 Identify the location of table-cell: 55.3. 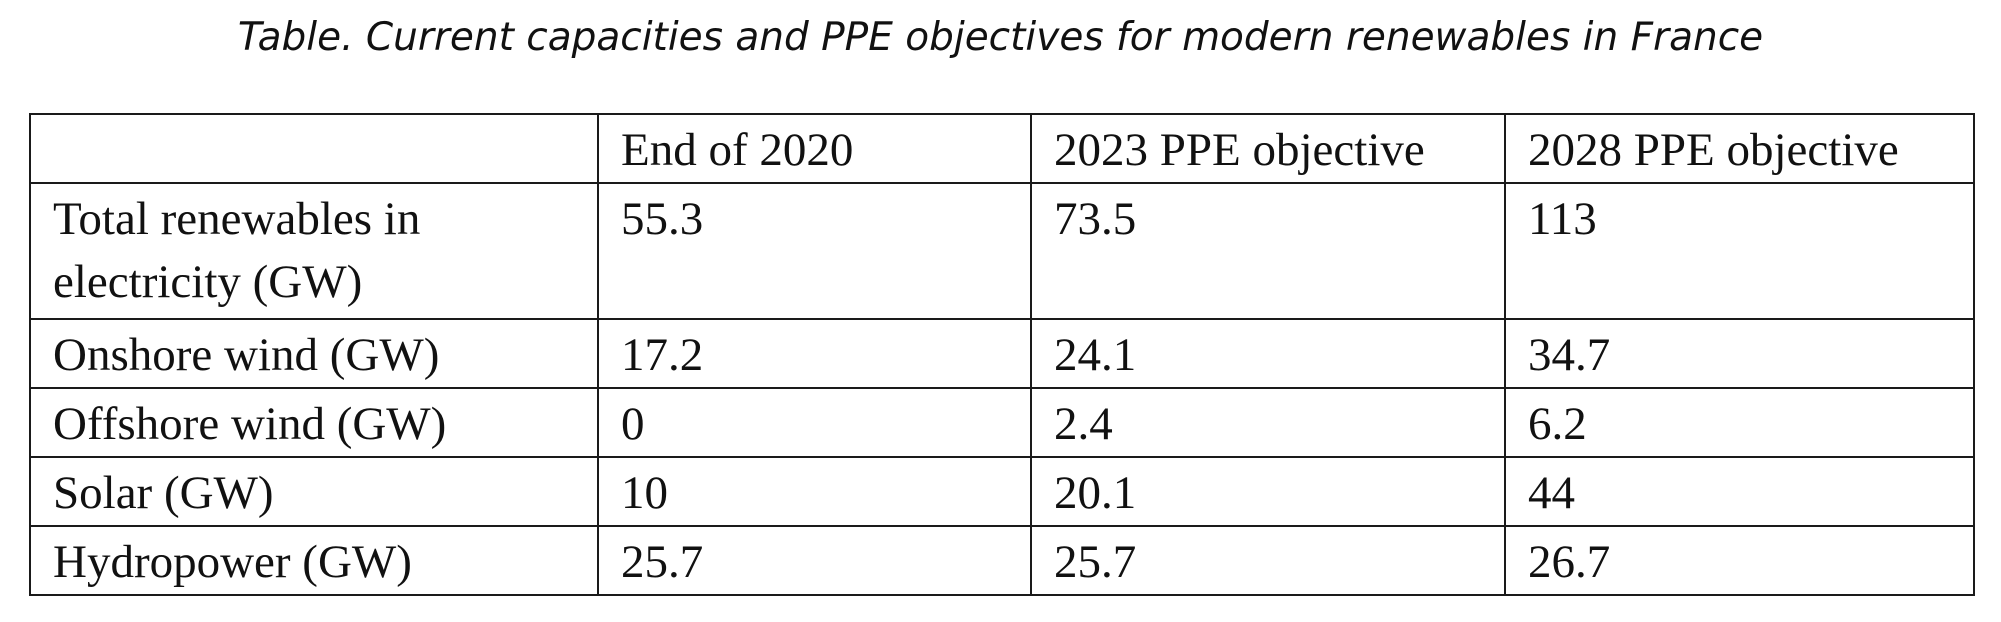
(814, 251).